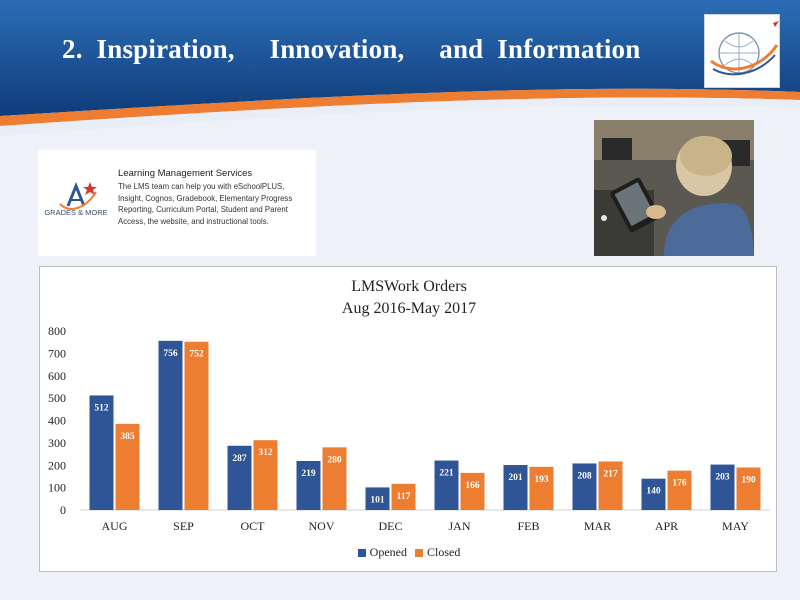 The width and height of the screenshot is (800, 600). I want to click on bar-closed-feb, so click(541, 488).